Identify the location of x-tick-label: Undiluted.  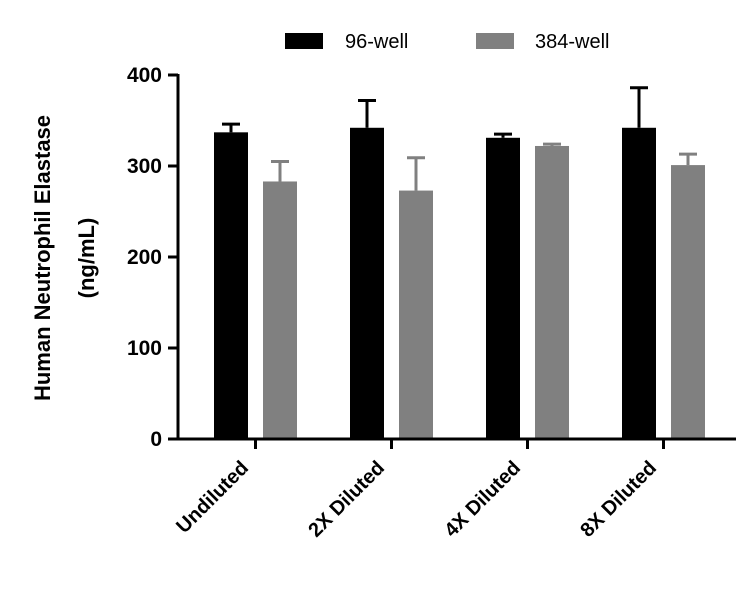
(212, 497).